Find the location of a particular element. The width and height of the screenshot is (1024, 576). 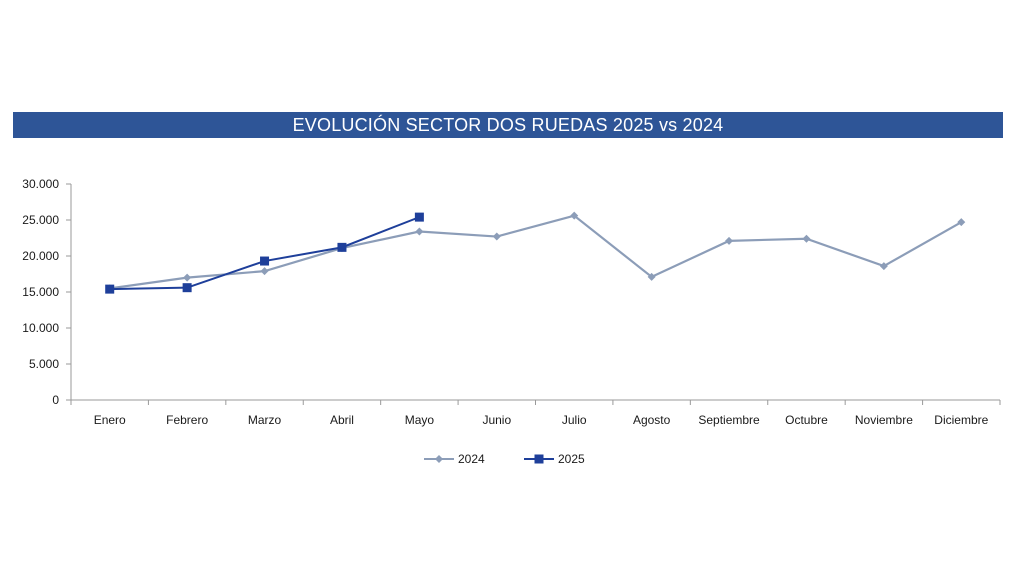

series-2024 is located at coordinates (535, 252).